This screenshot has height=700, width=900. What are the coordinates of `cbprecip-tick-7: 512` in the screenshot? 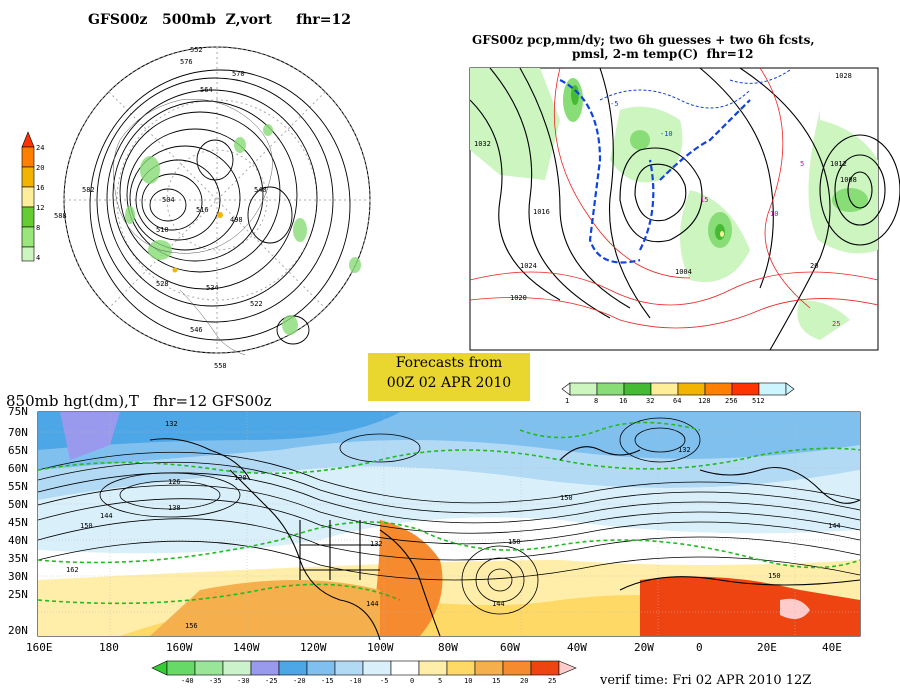 It's located at (758, 401).